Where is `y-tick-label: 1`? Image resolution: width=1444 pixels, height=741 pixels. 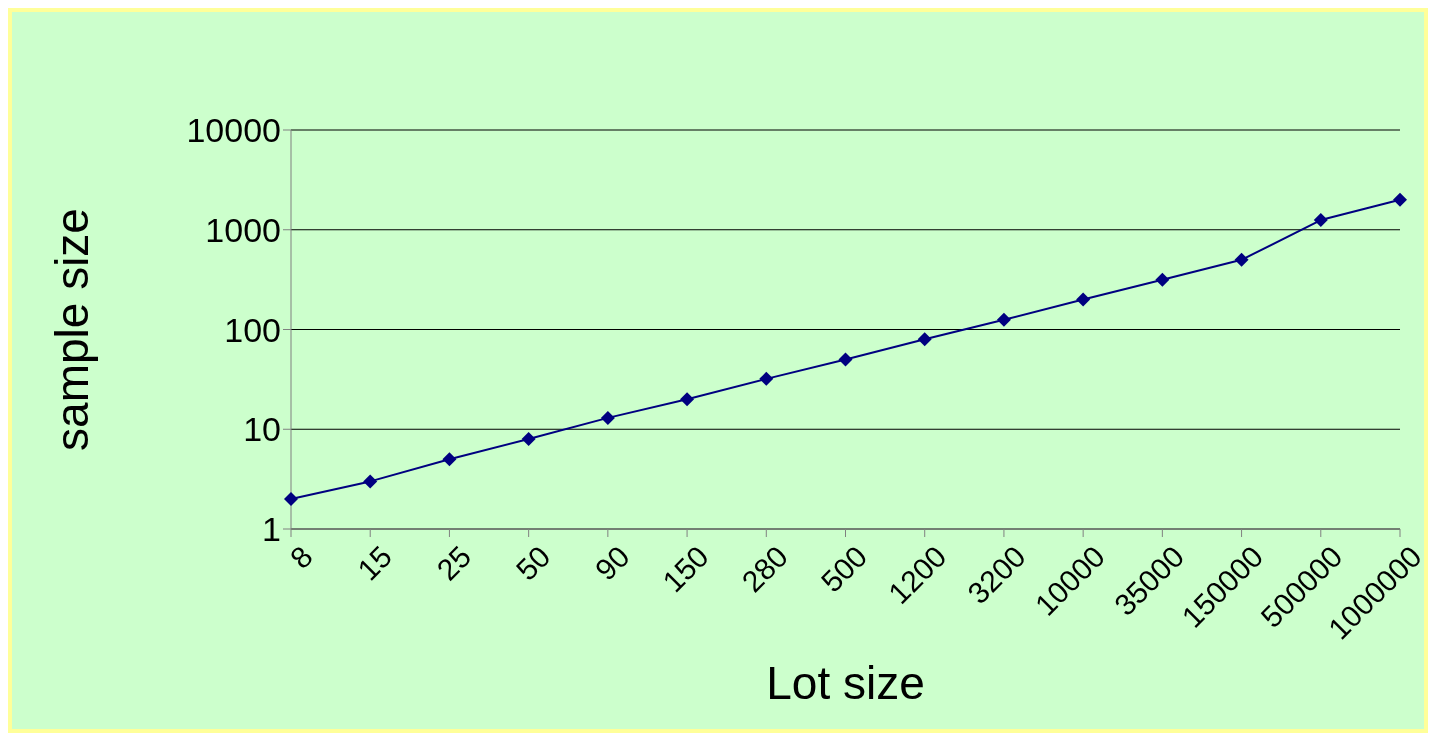 y-tick-label: 1 is located at coordinates (271, 529).